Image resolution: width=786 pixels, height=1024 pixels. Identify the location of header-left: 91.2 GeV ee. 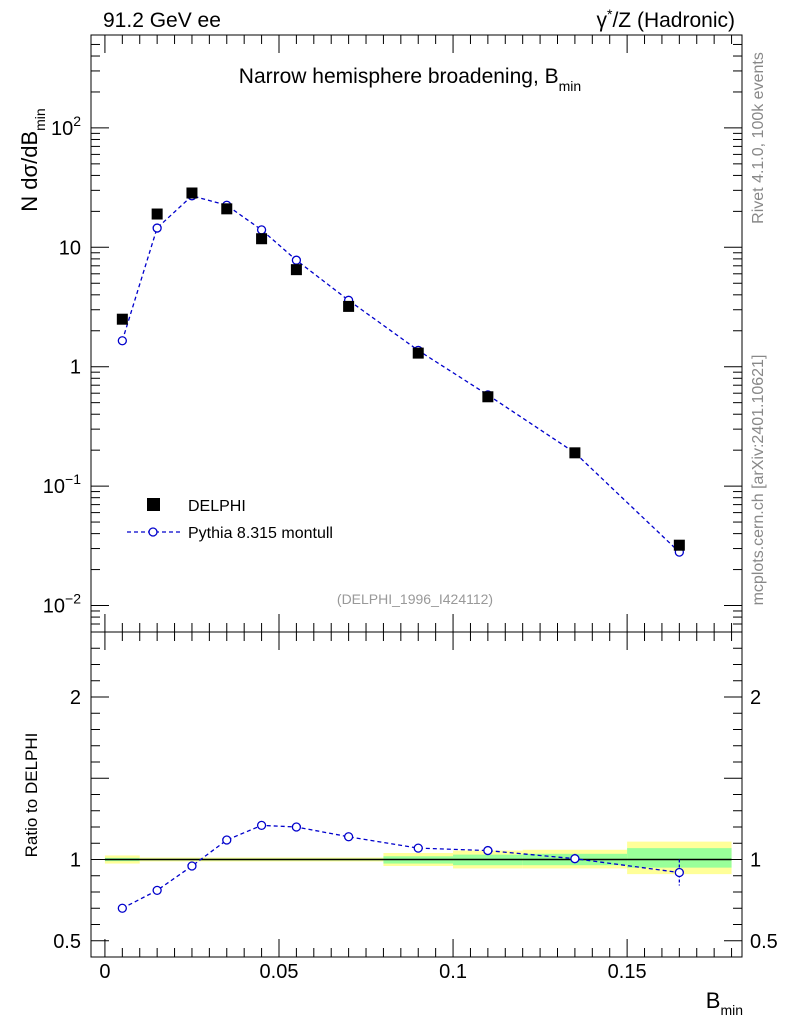
(162, 20).